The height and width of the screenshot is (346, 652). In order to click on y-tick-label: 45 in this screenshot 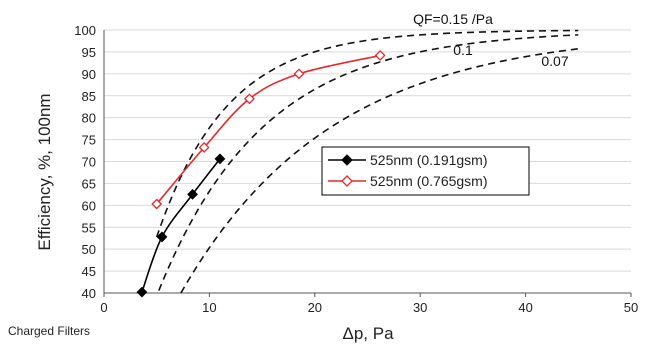, I will do `click(89, 271)`.